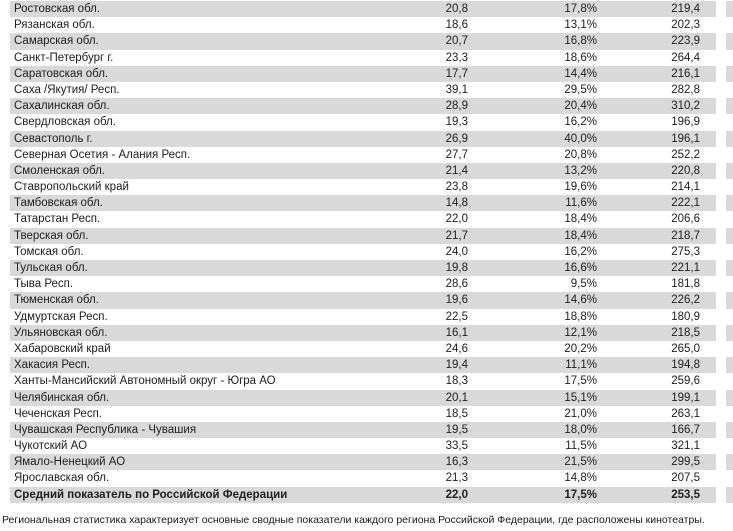 The image size is (733, 531). What do you see at coordinates (456, 219) in the screenshot?
I see `value-cell-1: 22,0` at bounding box center [456, 219].